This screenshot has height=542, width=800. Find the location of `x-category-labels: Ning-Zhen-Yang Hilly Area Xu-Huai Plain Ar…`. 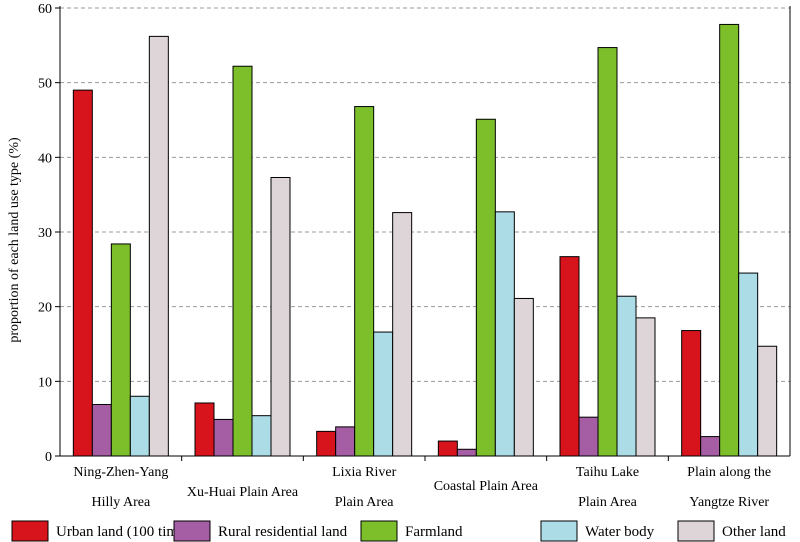

x-category-labels: Ning-Zhen-Yang Hilly Area Xu-Huai Plain Ar… is located at coordinates (422, 487).